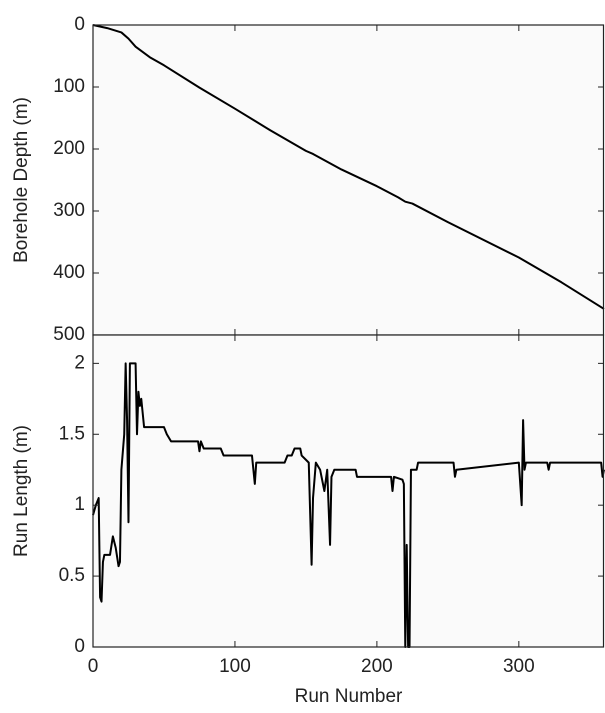 Image resolution: width=605 pixels, height=713 pixels. What do you see at coordinates (349, 696) in the screenshot?
I see `x-axis-label: Run Number` at bounding box center [349, 696].